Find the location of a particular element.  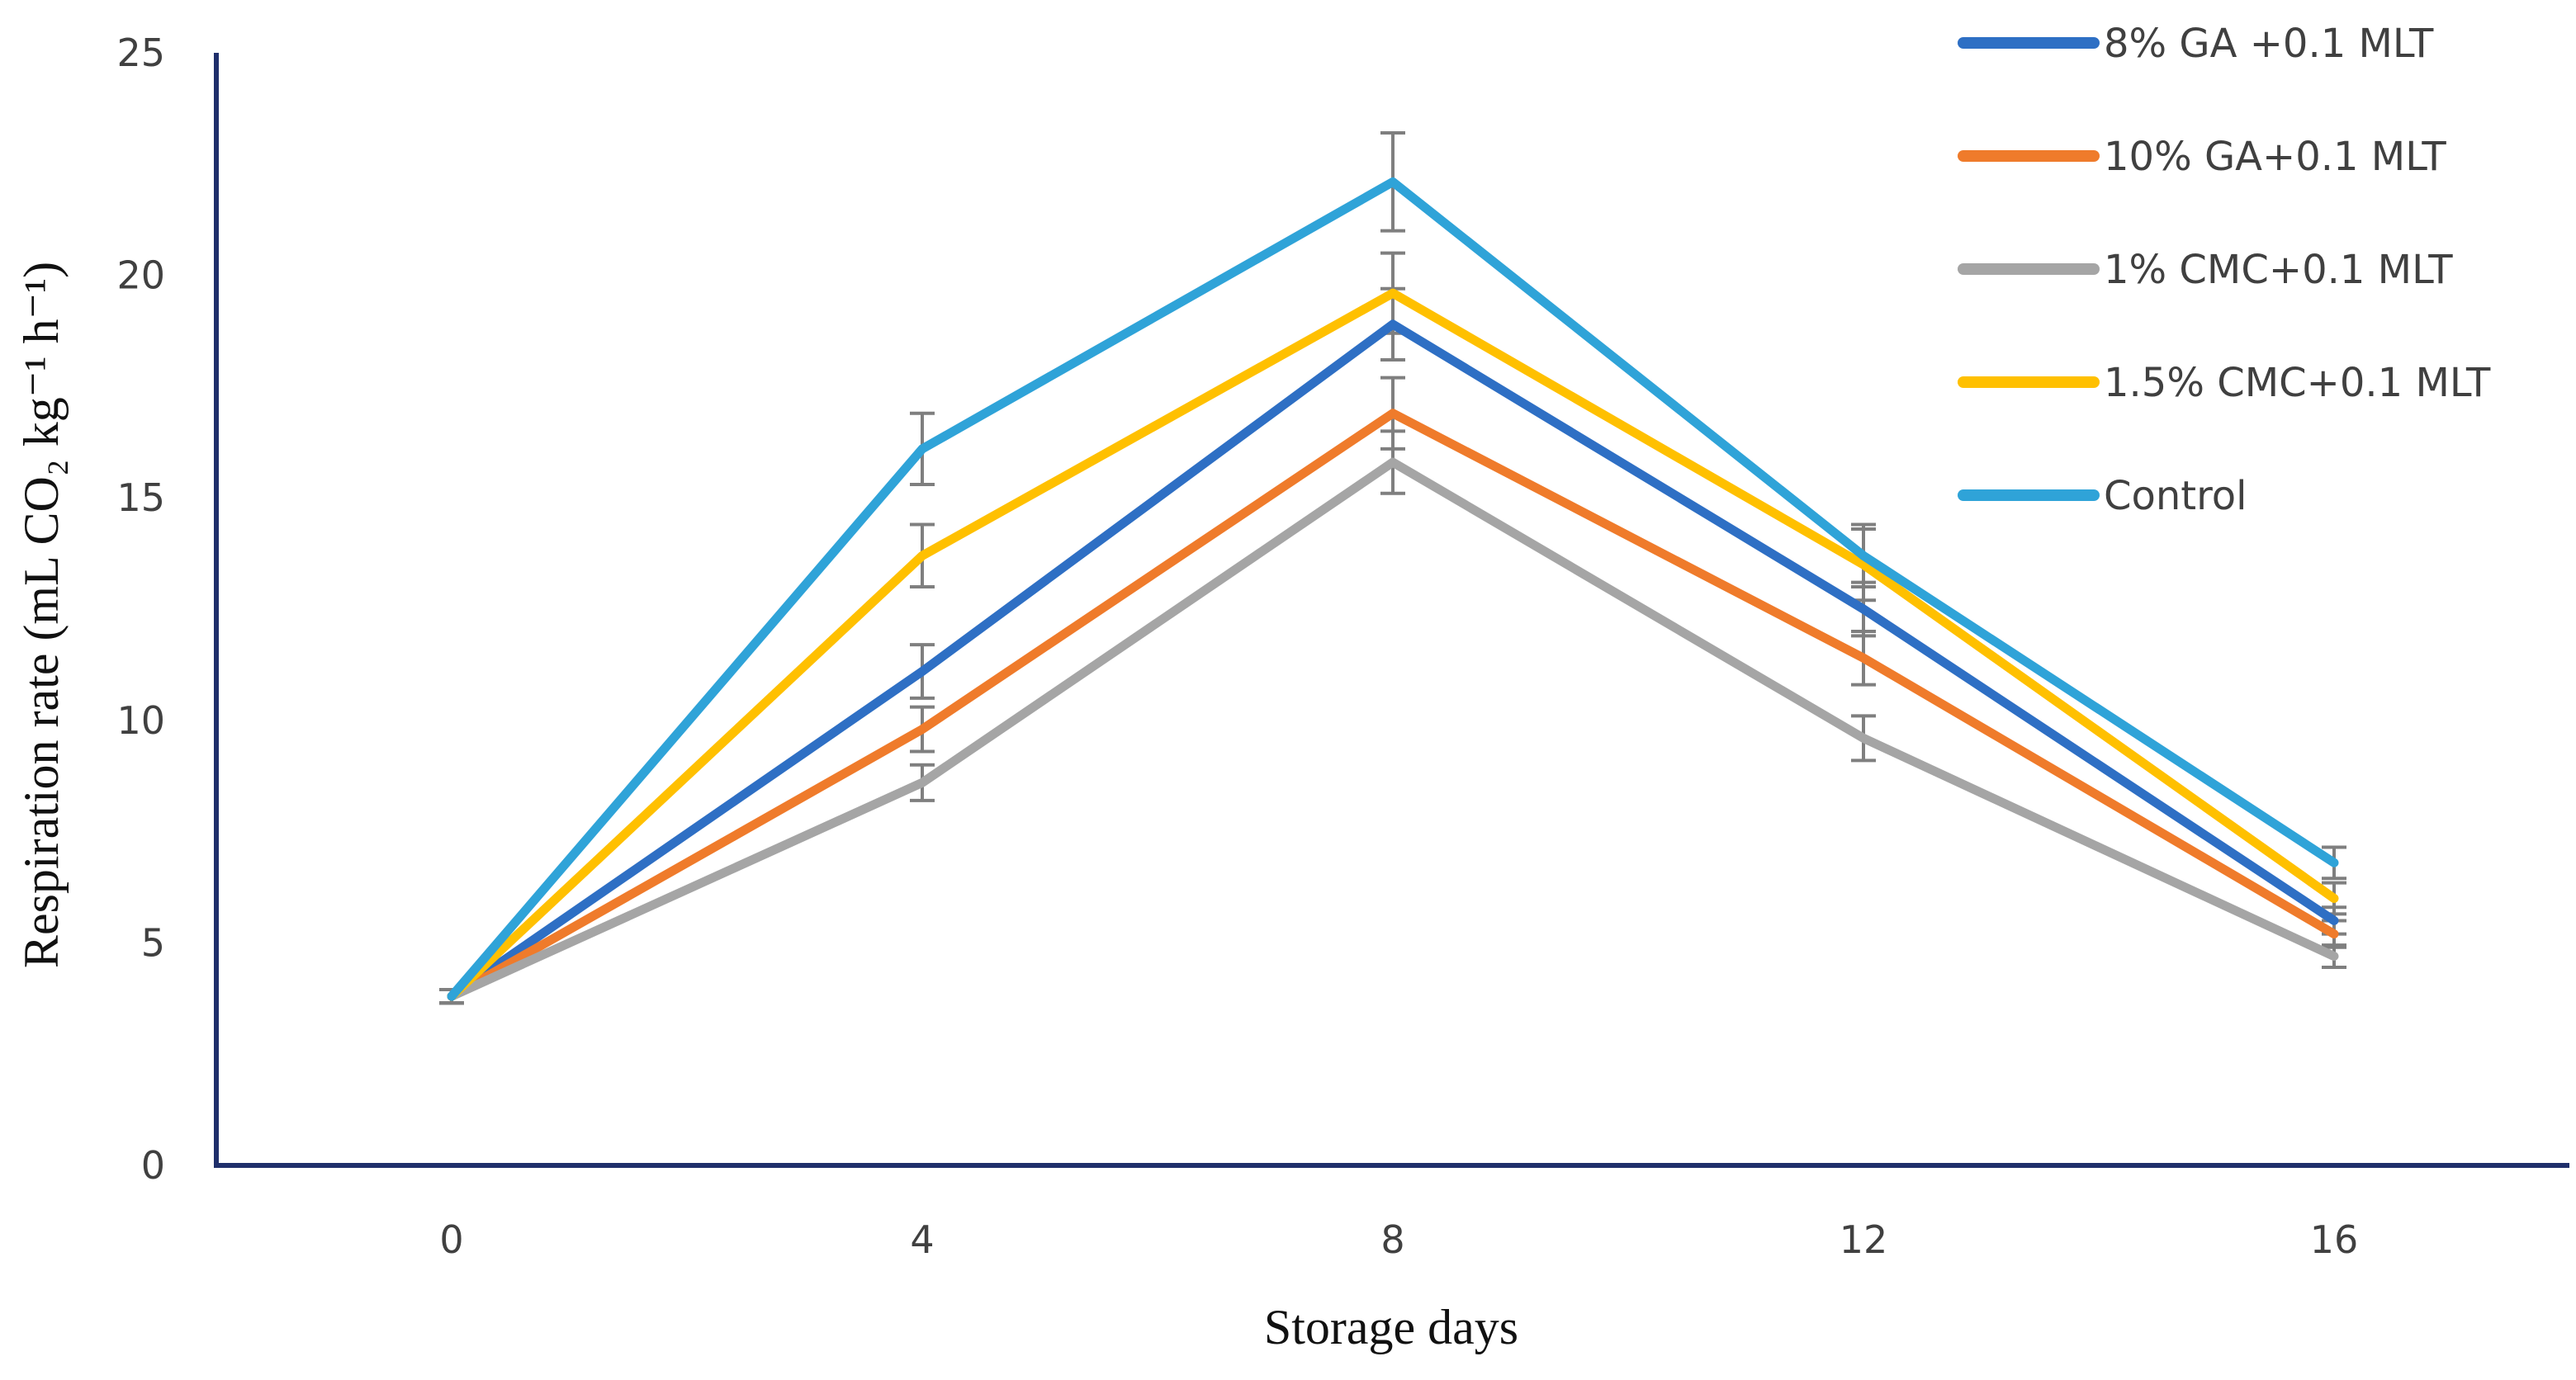

legend-label-1: 8% GA +0.1 MLT is located at coordinates (2269, 44).